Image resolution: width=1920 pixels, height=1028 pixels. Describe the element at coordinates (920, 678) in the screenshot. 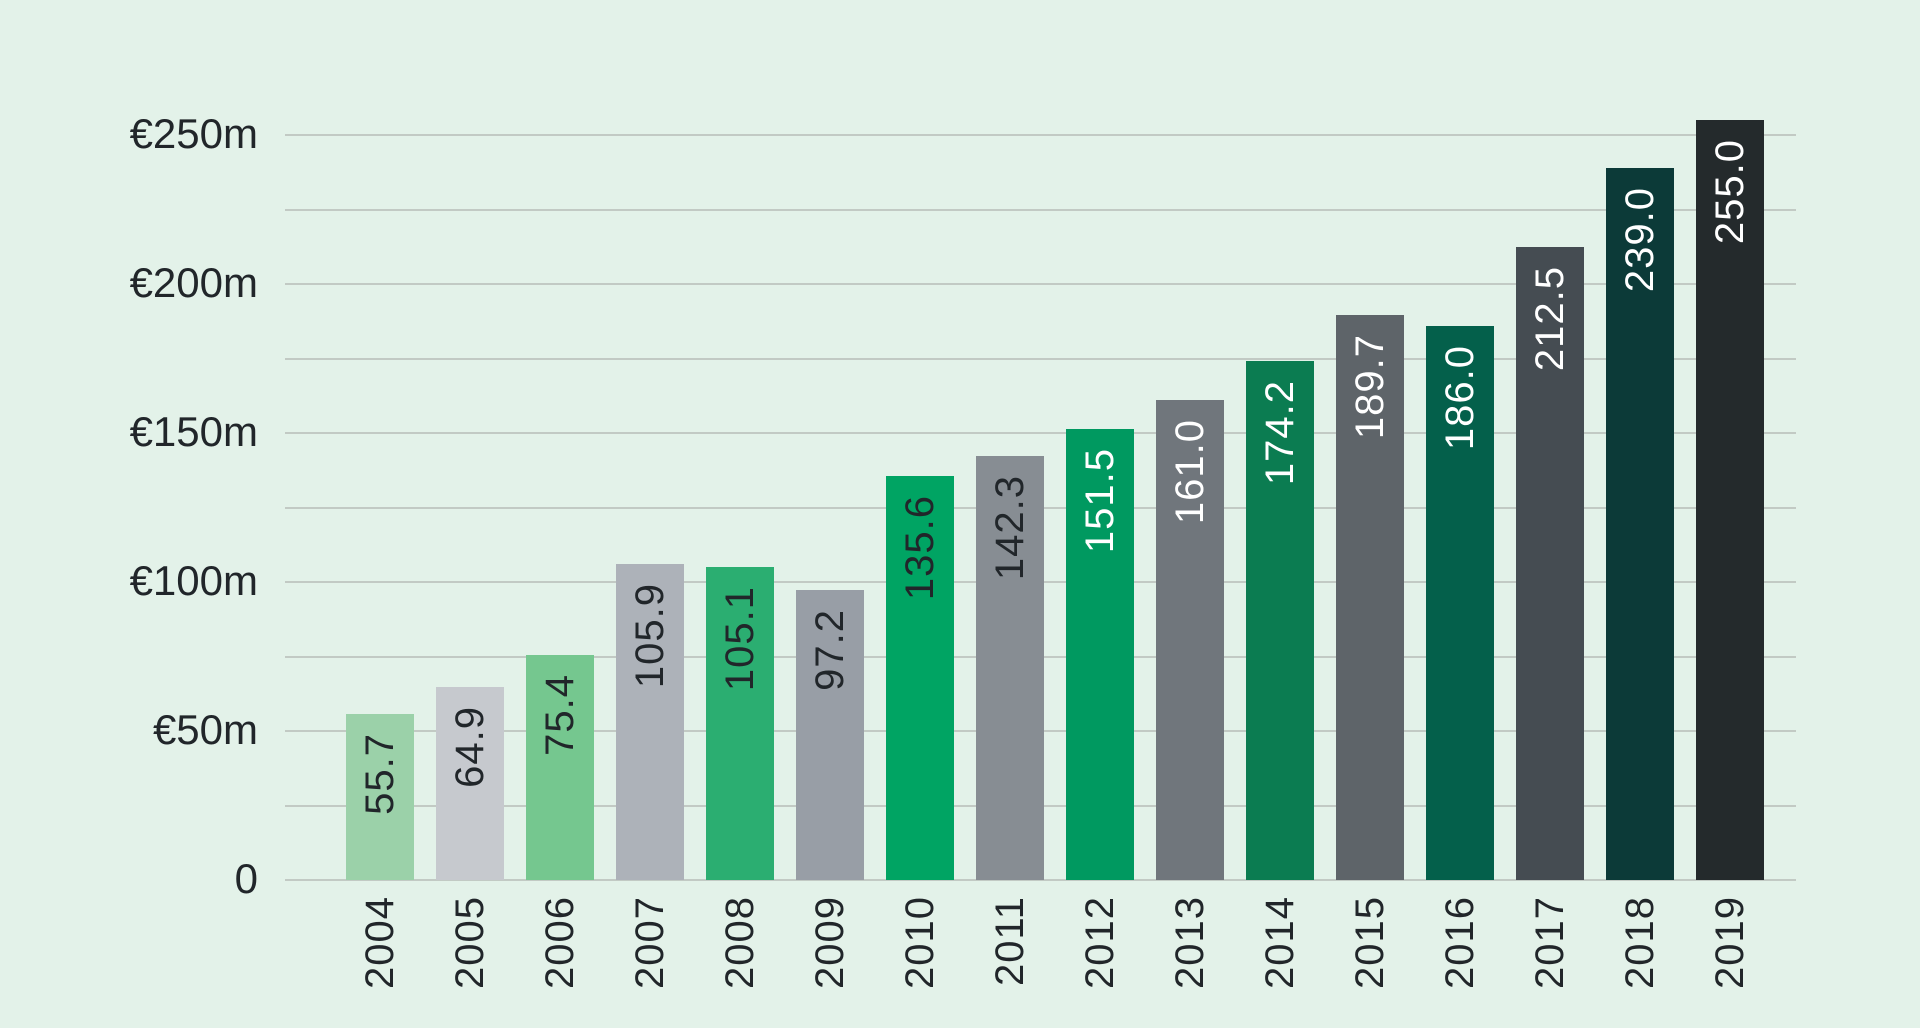

I see `bar-2010: 135.6` at that location.